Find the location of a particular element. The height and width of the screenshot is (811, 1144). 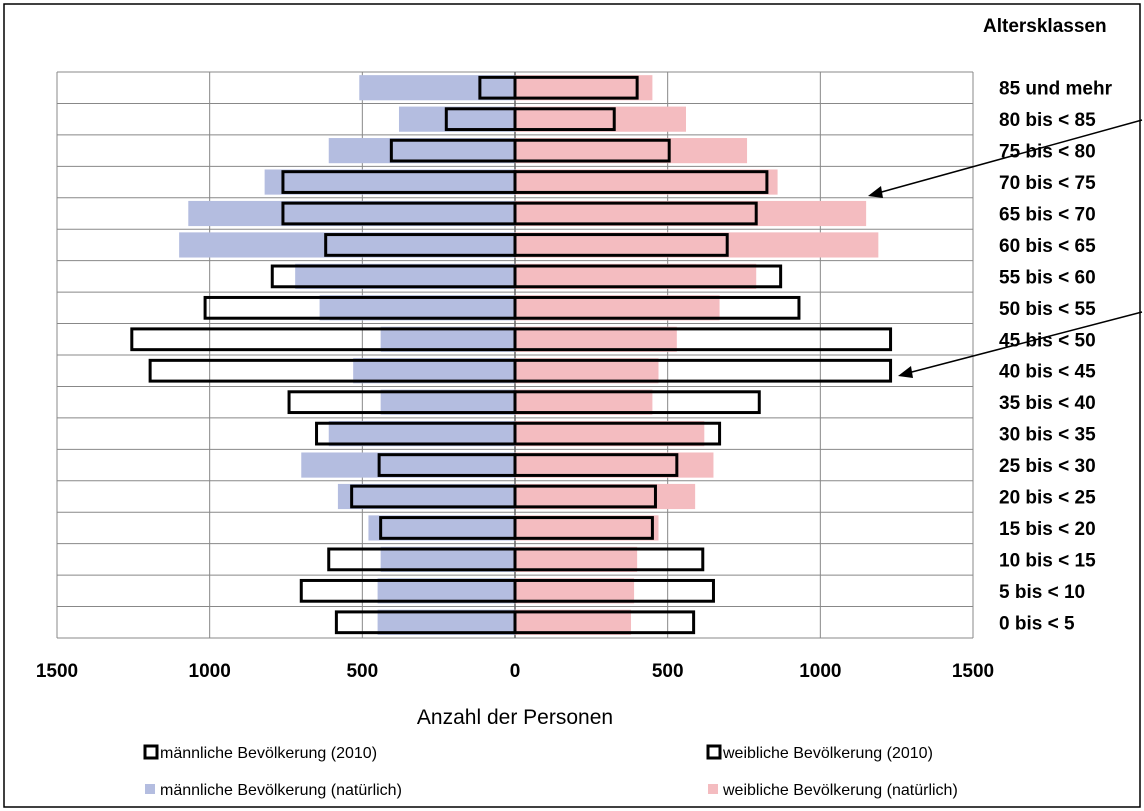

age-class-label: 15 bis < 20 is located at coordinates (1047, 529).